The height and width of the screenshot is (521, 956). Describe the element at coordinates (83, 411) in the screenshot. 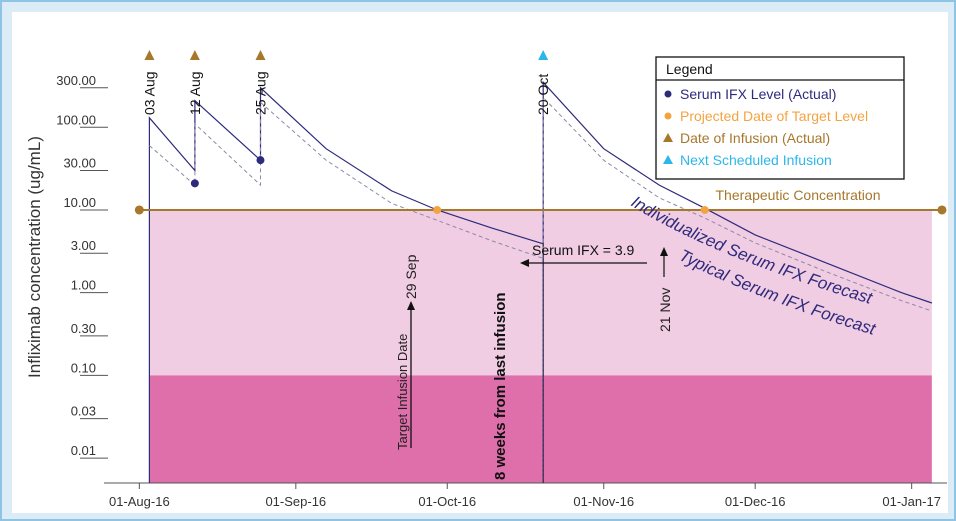

I see `y-tick-label: 0.03` at that location.